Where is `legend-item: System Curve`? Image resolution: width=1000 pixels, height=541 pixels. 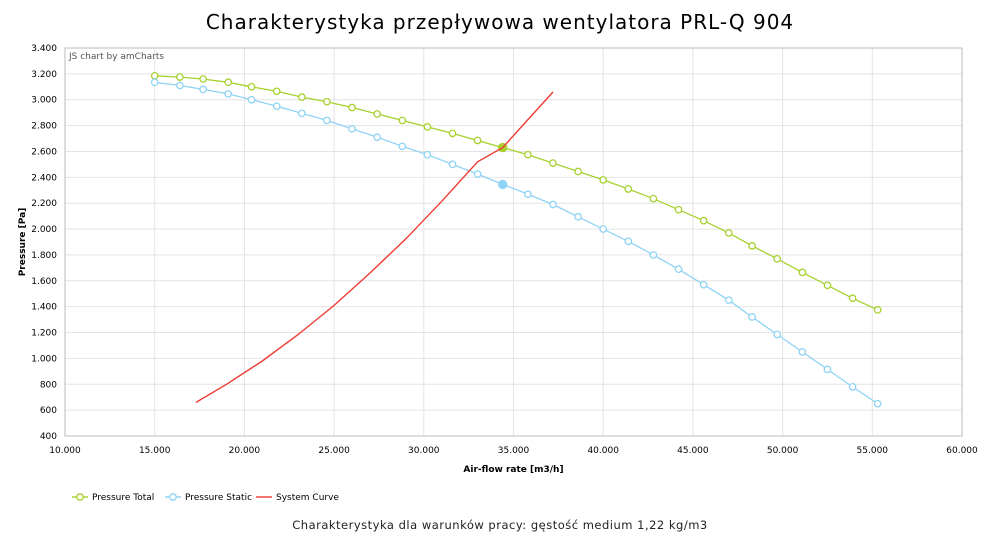 legend-item: System Curve is located at coordinates (297, 498).